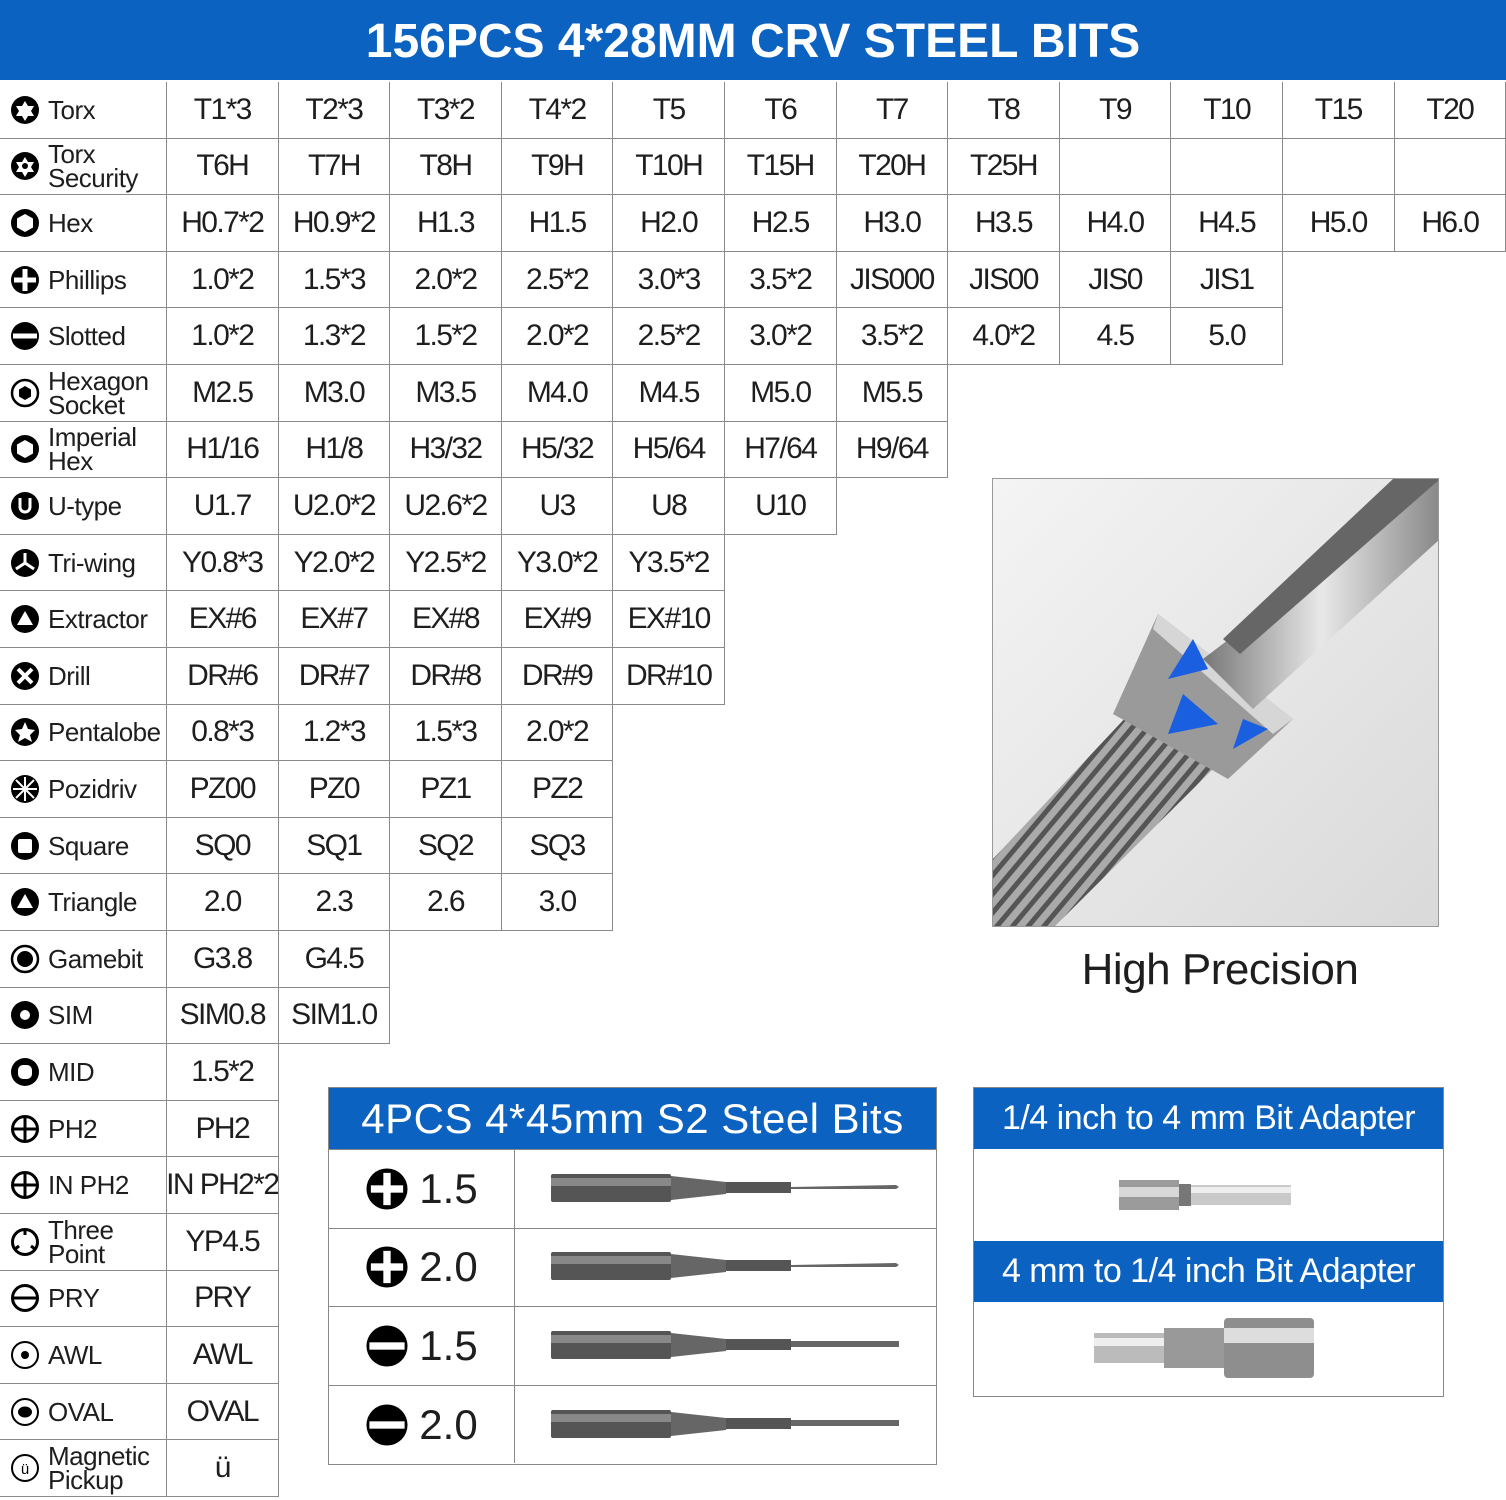 This screenshot has width=1506, height=1500. What do you see at coordinates (75, 1354) in the screenshot?
I see `row-label-text: AWL` at bounding box center [75, 1354].